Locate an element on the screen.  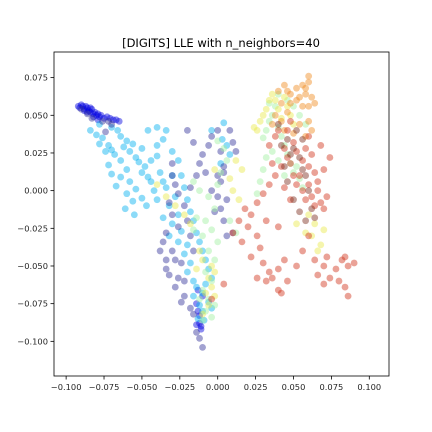
y-tick-label: 0.050 is located at coordinates (36, 115).